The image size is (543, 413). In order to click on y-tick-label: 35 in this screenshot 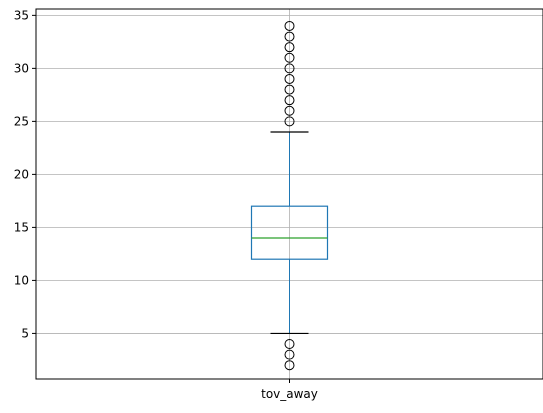, I will do `click(21, 15)`.